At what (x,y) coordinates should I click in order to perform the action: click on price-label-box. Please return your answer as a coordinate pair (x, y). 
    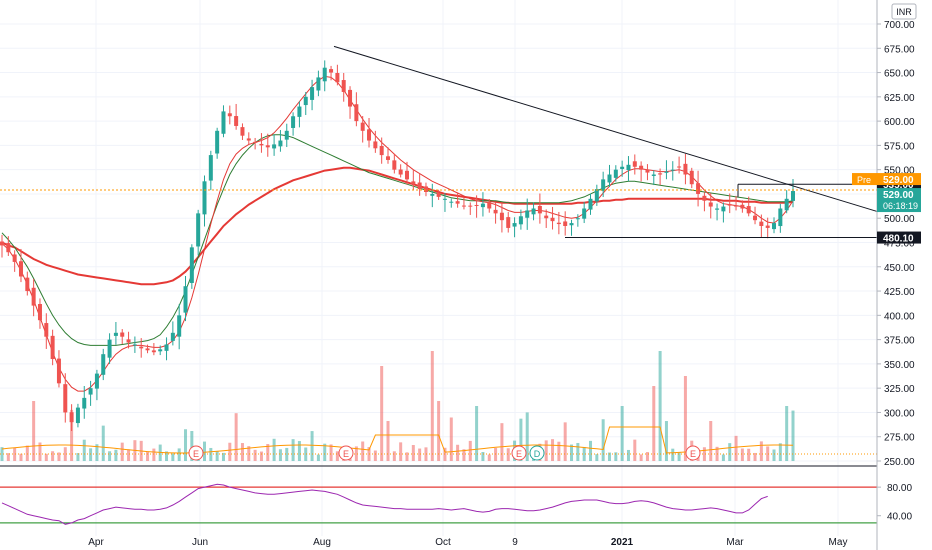
    Looking at the image, I should click on (899, 200).